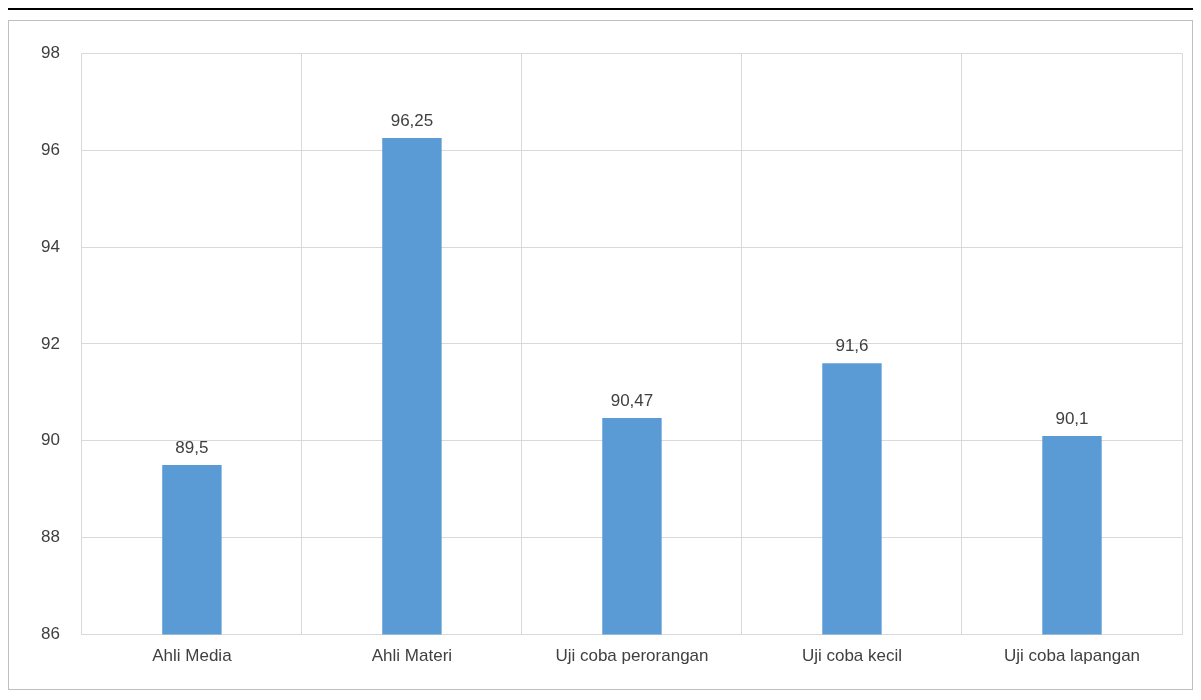 This screenshot has width=1201, height=700. I want to click on x-tick-label: Uji coba kecil, so click(852, 656).